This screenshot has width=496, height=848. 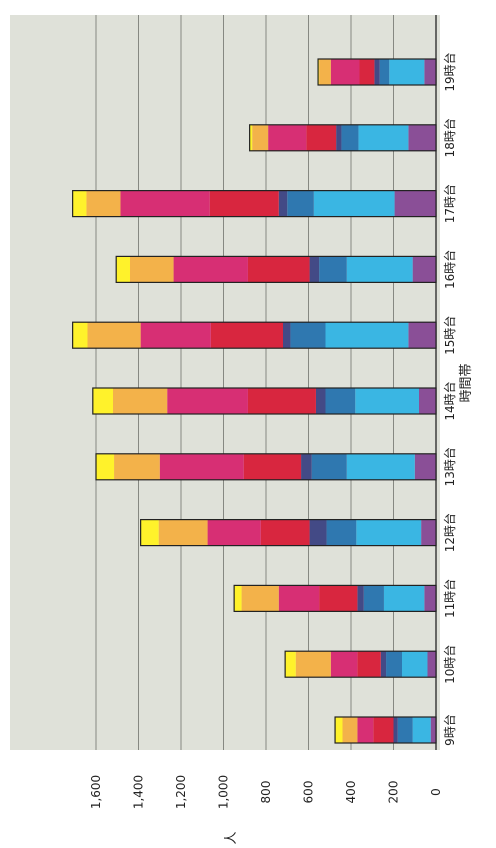 I want to click on value-tick-label: 1,600, so click(x=96, y=792).